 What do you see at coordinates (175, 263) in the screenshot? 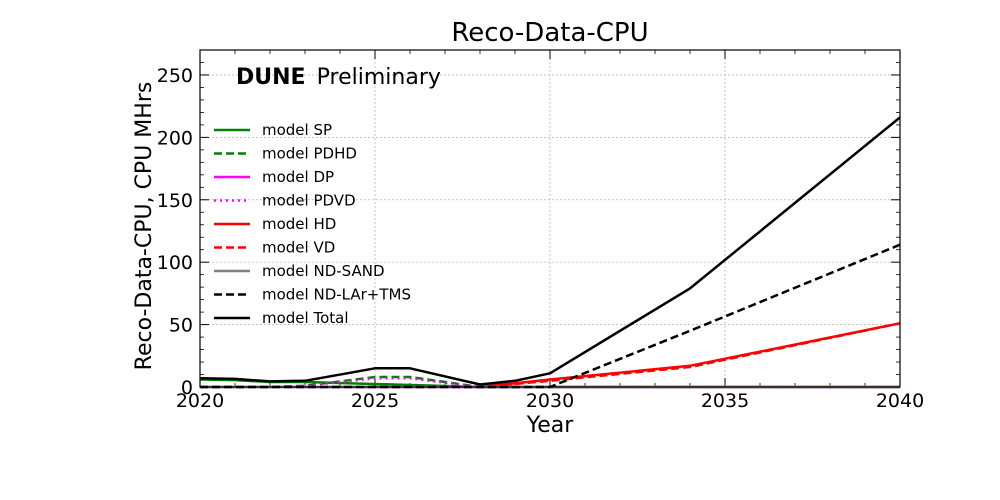
I see `y-tick-label: 100` at bounding box center [175, 263].